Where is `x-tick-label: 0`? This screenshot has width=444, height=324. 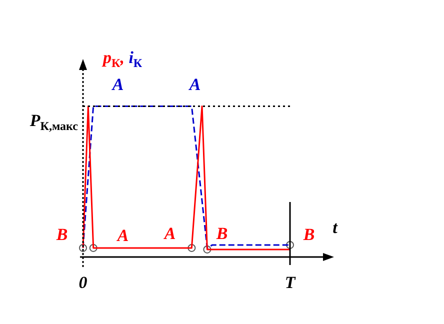 x-tick-label: 0 is located at coordinates (83, 282).